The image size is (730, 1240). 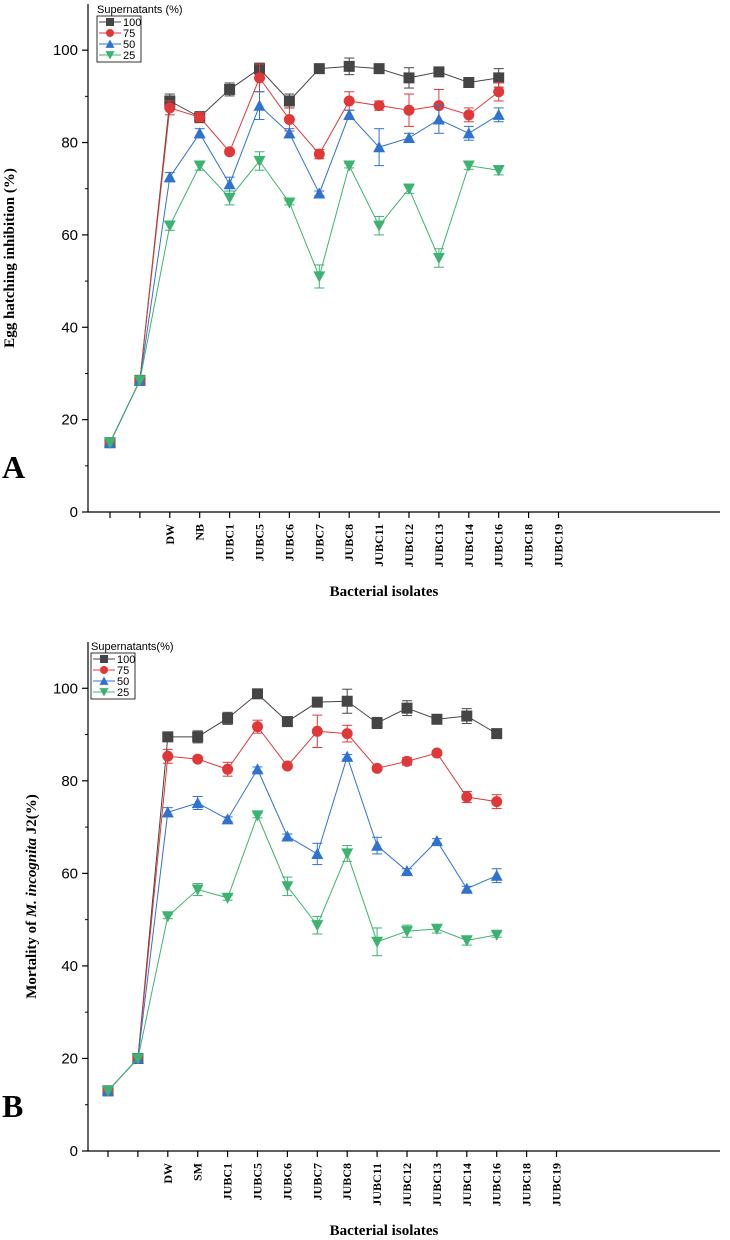 I want to click on y-tick-label: 40, so click(x=69, y=327).